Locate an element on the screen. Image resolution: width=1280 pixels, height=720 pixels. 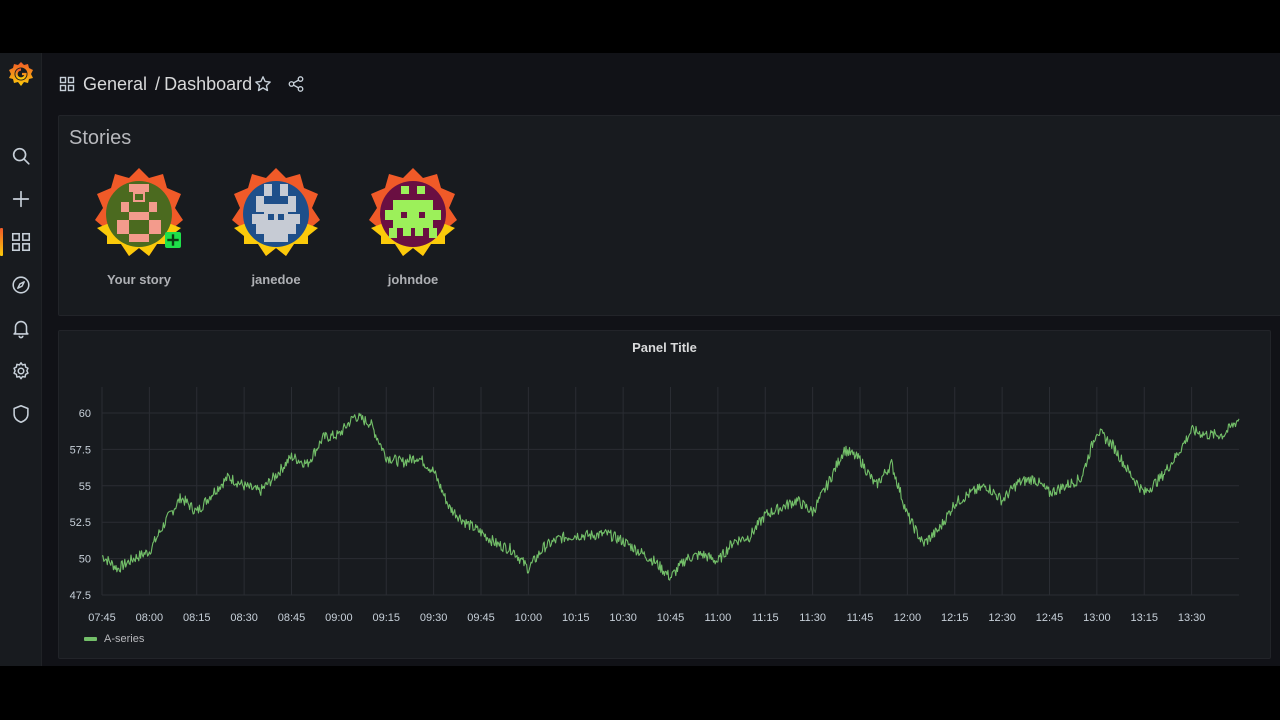
top-navbar: General / Dashboard is located at coordinates (660, 83).